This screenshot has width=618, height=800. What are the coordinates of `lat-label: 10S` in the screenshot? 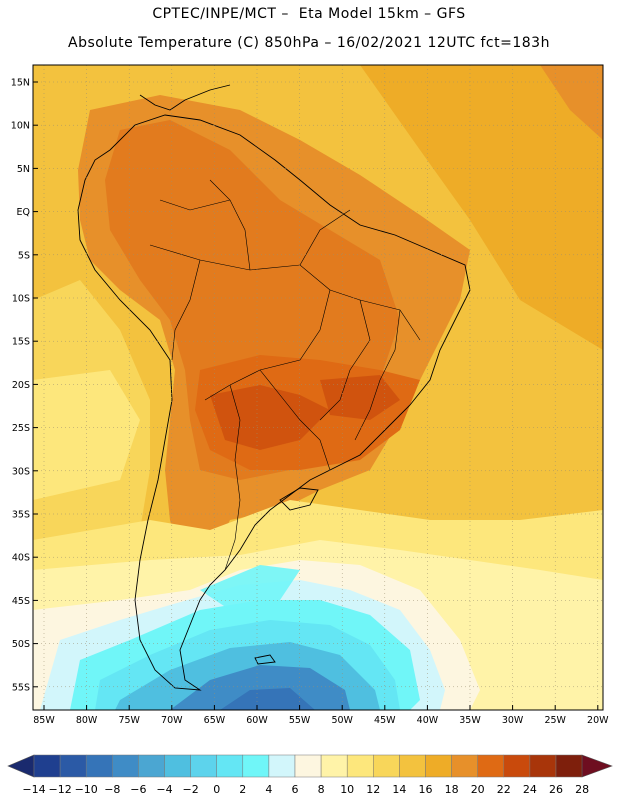 It's located at (21, 299).